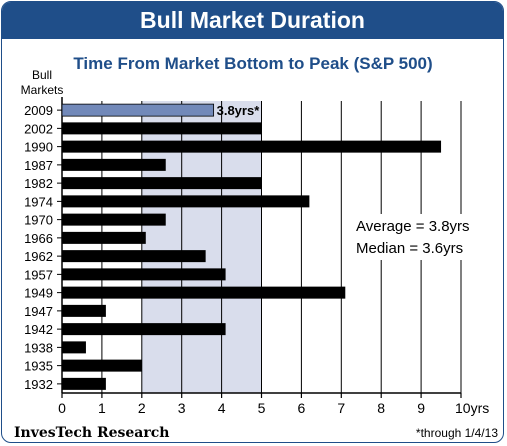 The height and width of the screenshot is (446, 507). I want to click on y-axis-title: Bull, so click(42, 75).